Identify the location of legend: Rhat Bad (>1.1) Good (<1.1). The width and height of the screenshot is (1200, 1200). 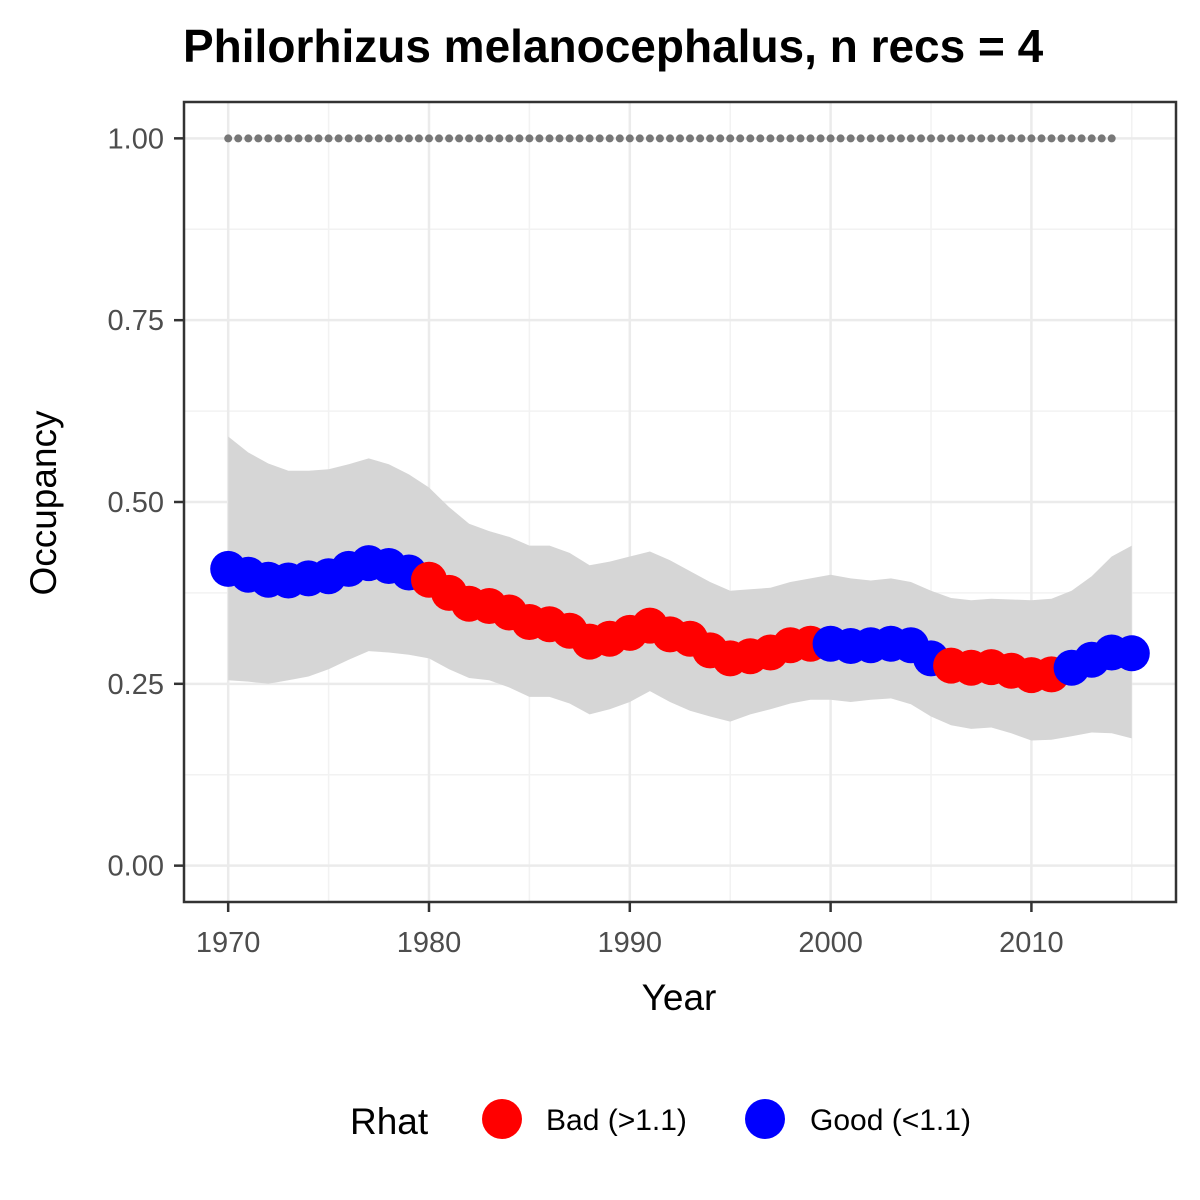
(660, 1120).